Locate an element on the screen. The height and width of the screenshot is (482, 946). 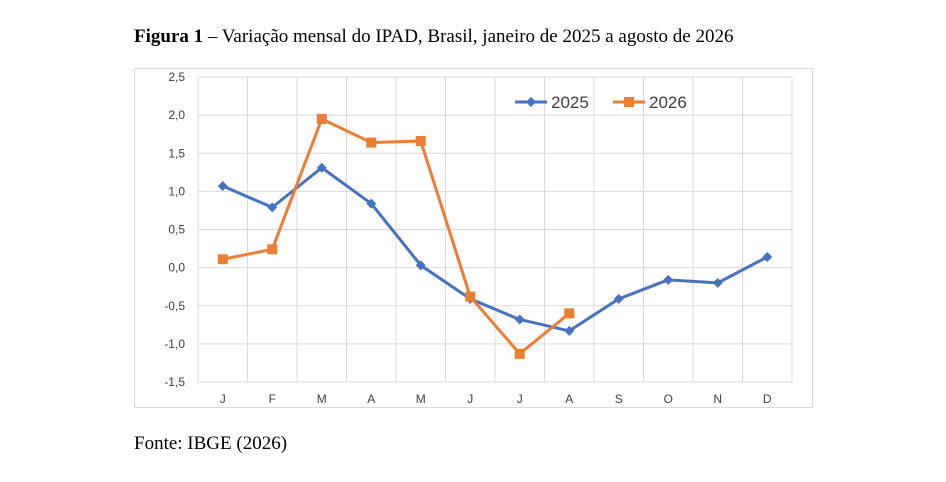
legend-label: 2026 is located at coordinates (668, 102).